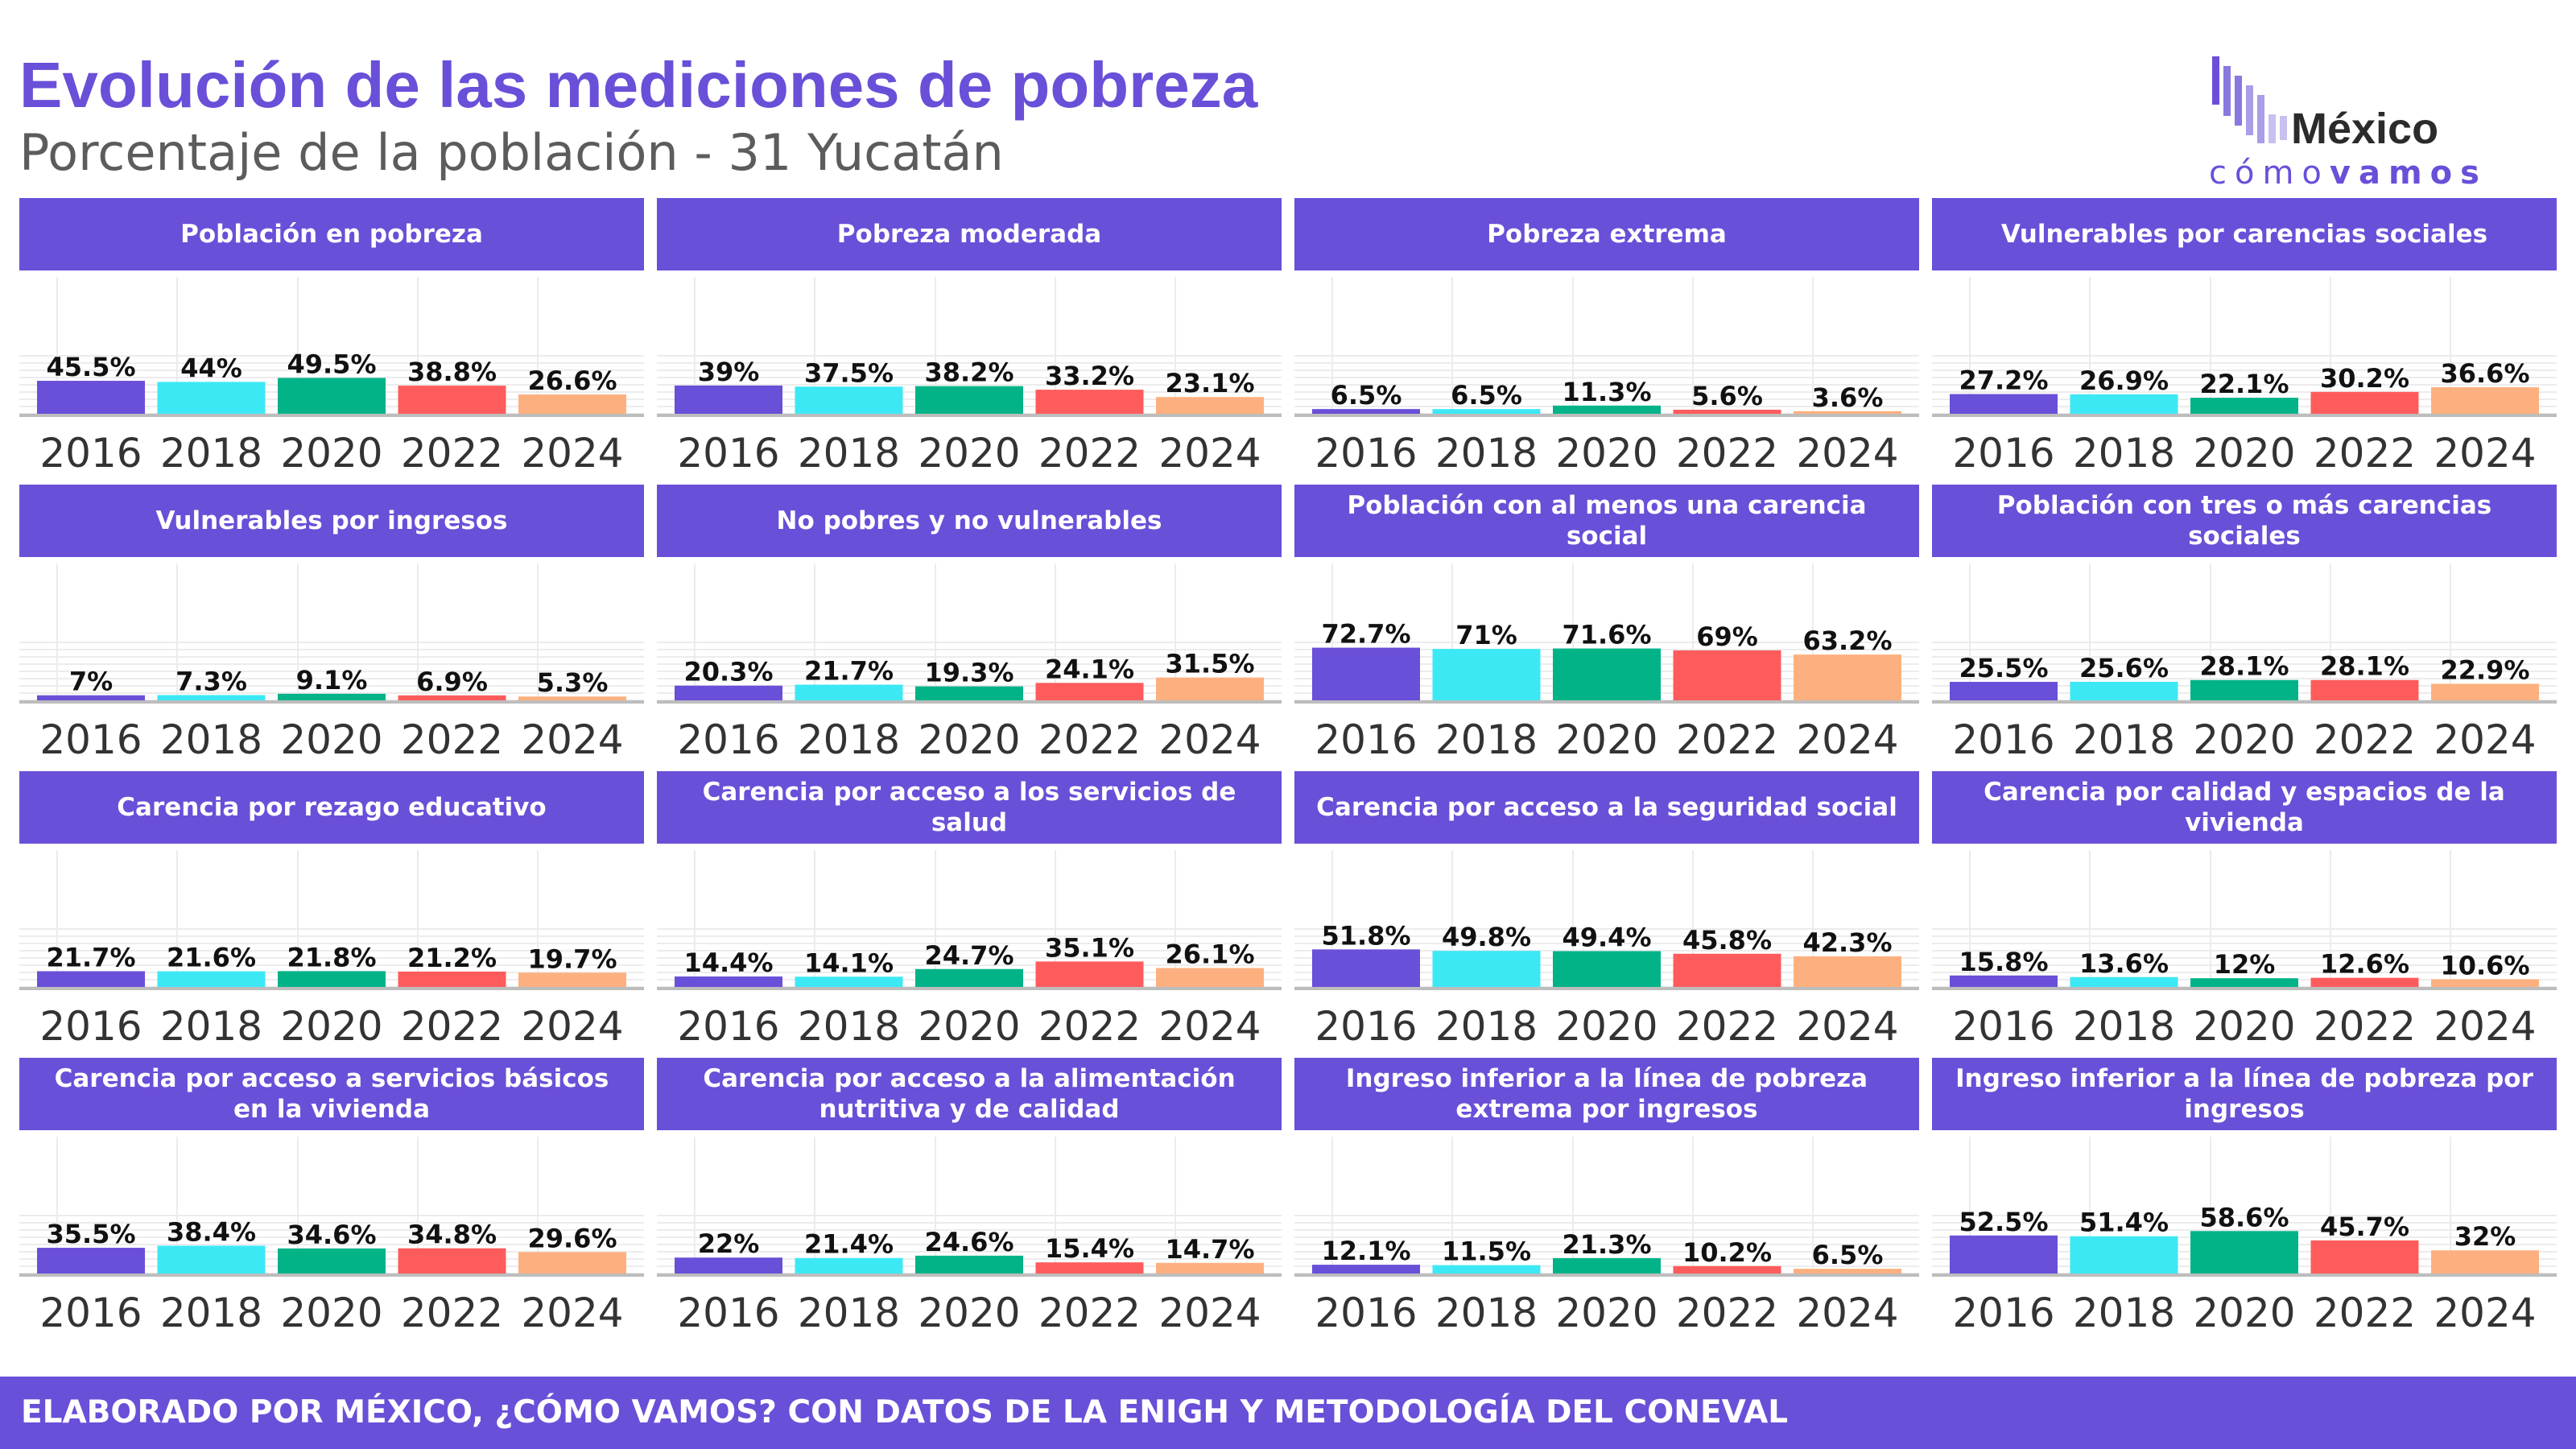  What do you see at coordinates (332, 680) in the screenshot?
I see `data-label: 9.1%` at bounding box center [332, 680].